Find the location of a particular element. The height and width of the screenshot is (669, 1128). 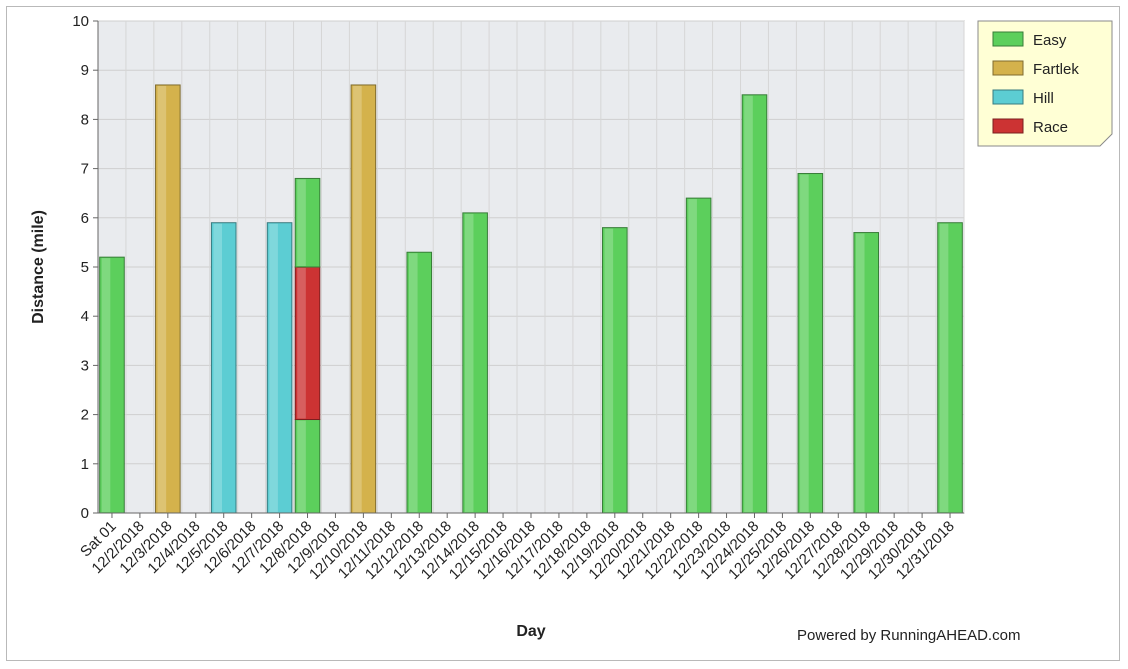

legend-box is located at coordinates (1045, 83).